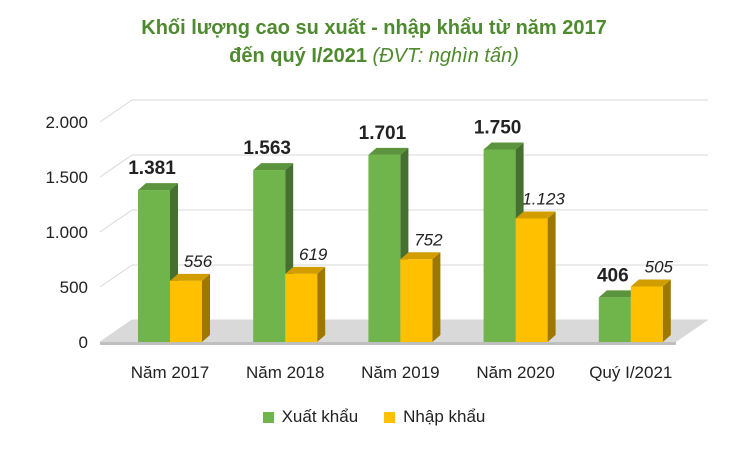 The height and width of the screenshot is (470, 748). Describe the element at coordinates (445, 56) in the screenshot. I see `title-unit: (ĐVT: nghìn tấn)` at that location.